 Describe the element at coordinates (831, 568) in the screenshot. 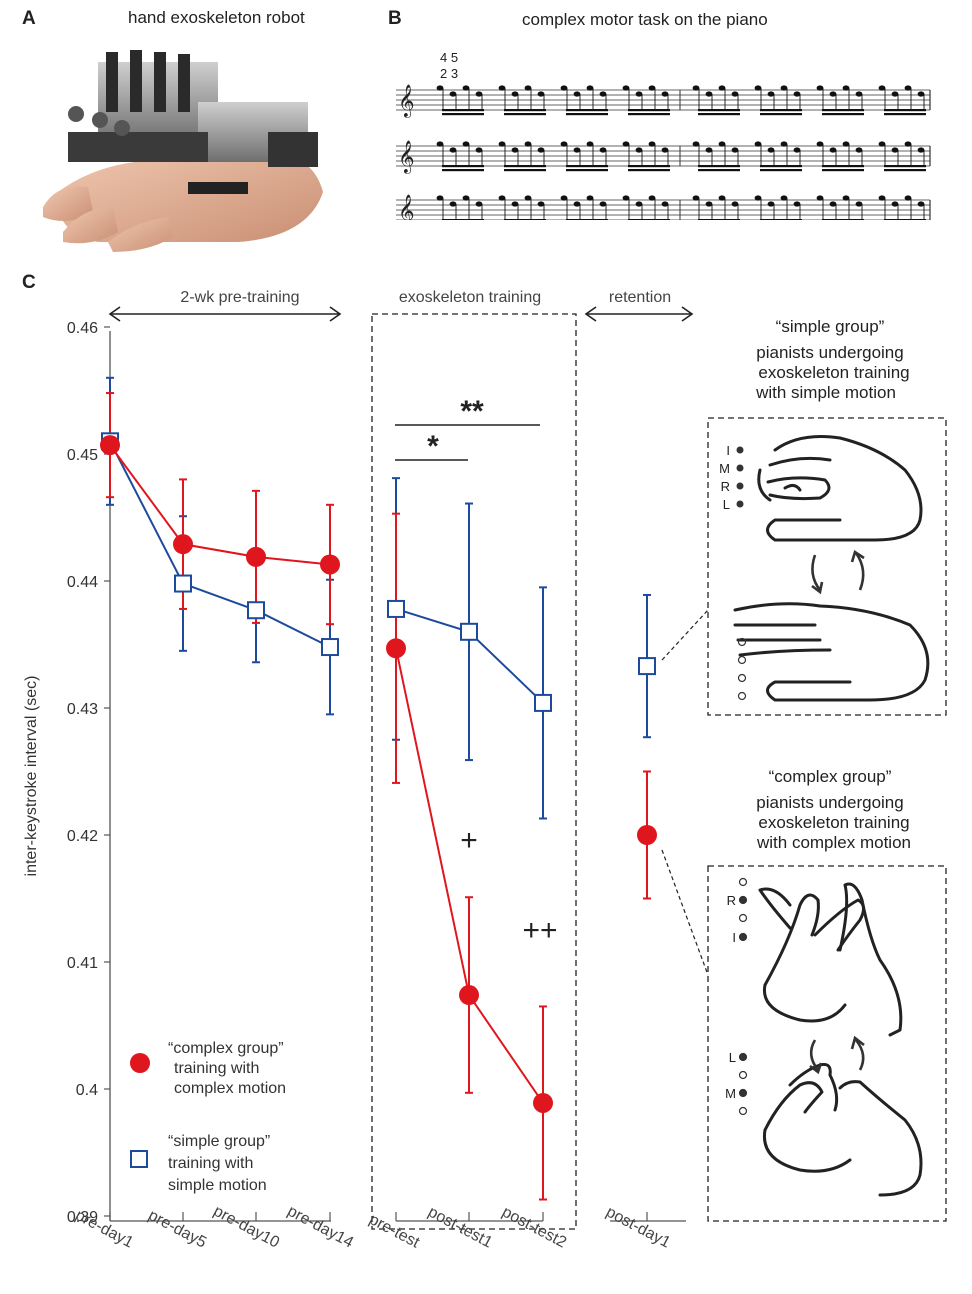

I see `simple-hand-drawing` at that location.